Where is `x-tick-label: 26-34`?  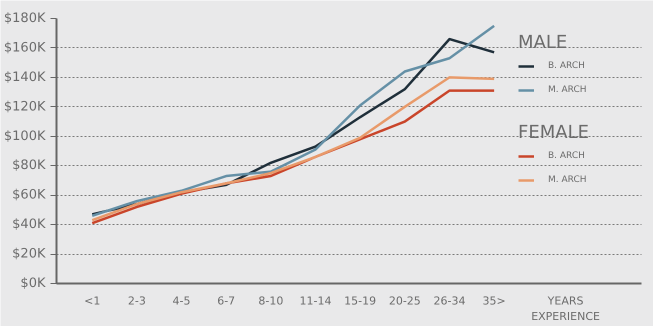
x-tick-label: 26-34 is located at coordinates (449, 301).